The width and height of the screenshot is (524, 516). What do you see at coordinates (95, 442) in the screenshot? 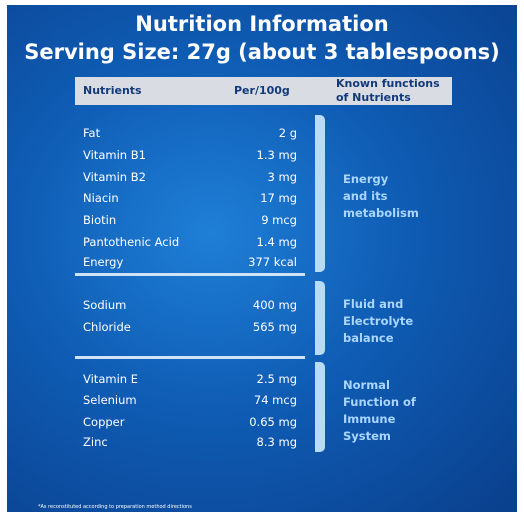
I see `nutrient-name: Zinc` at bounding box center [95, 442].